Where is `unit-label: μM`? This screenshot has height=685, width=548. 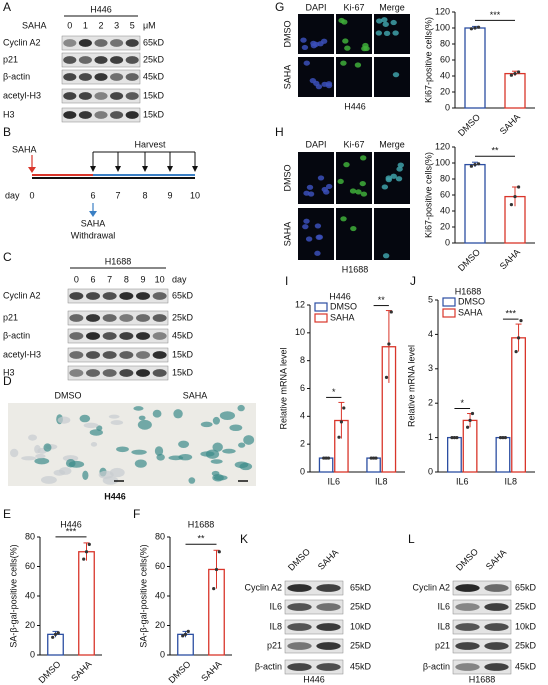 unit-label: μM is located at coordinates (149, 25).